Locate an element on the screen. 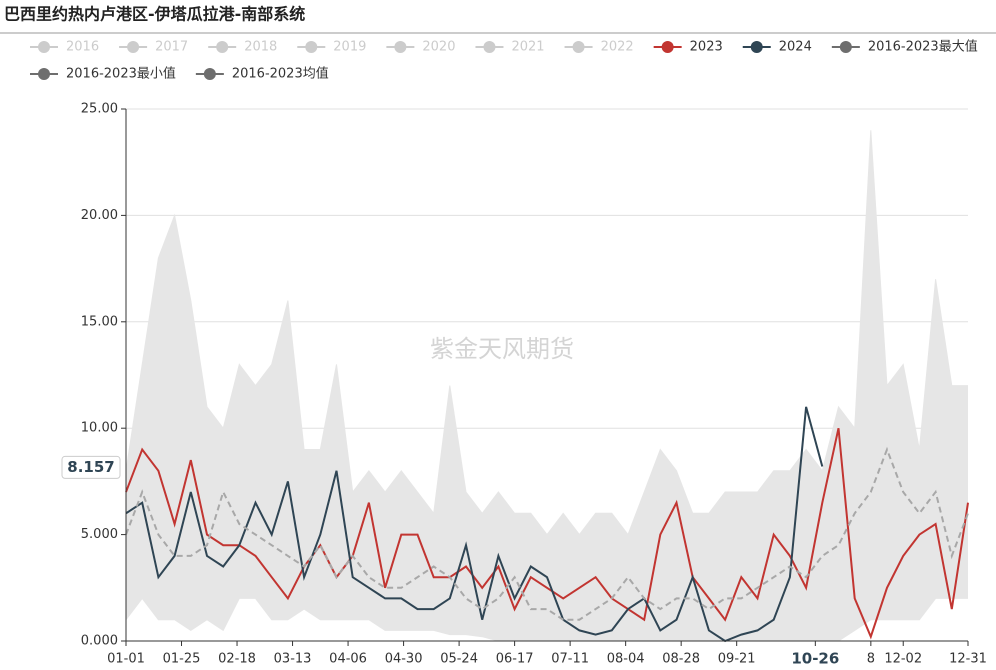 The image size is (996, 670). legend-item: 2016-2023均值 is located at coordinates (262, 74).